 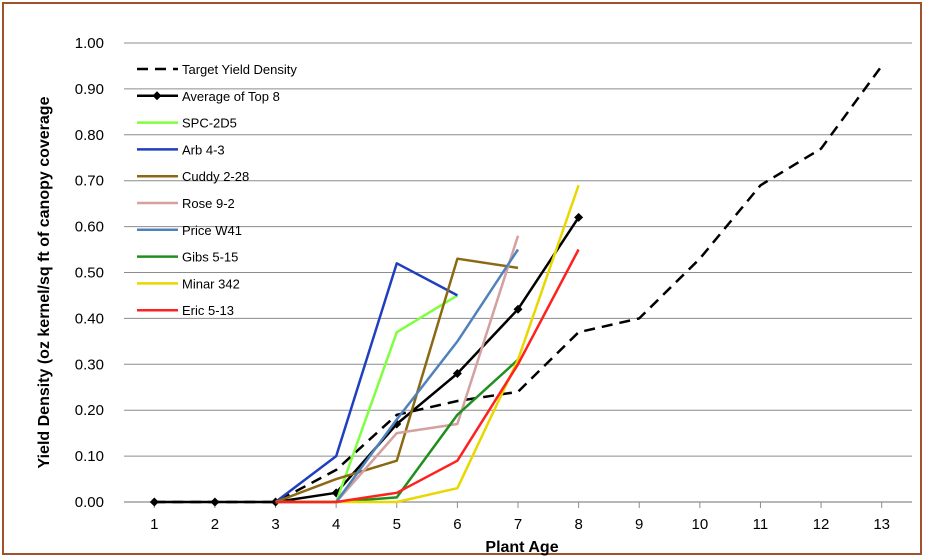 I want to click on legend-label: Target Yield Density, so click(x=239, y=69).